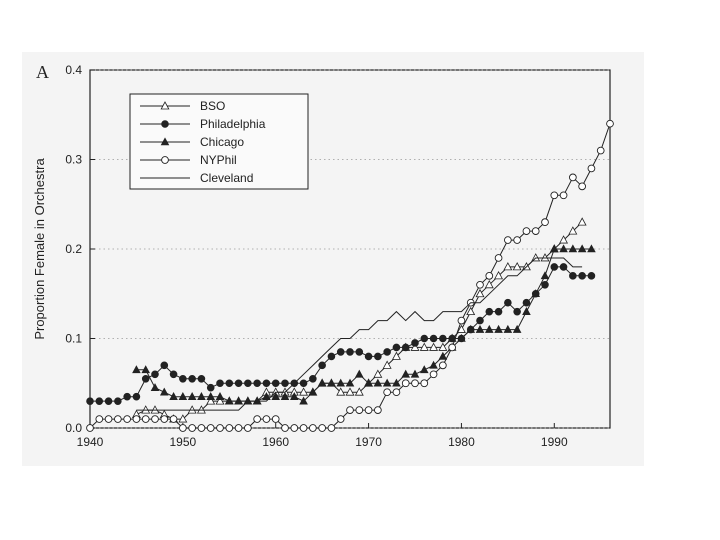 The image size is (720, 540). I want to click on x-tick-label: 1970, so click(368, 442).